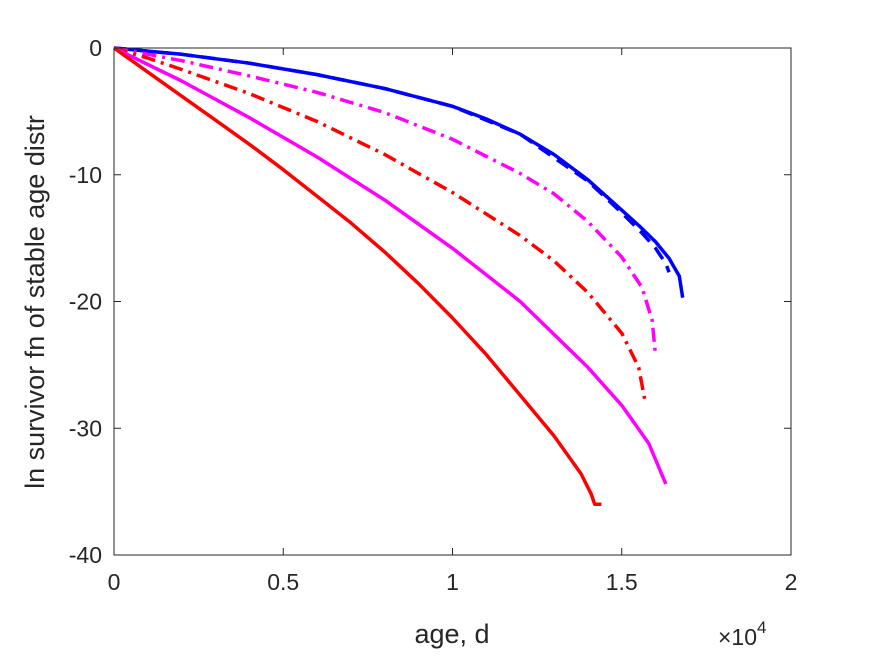  What do you see at coordinates (622, 582) in the screenshot?
I see `x-tick-label: 1.5` at bounding box center [622, 582].